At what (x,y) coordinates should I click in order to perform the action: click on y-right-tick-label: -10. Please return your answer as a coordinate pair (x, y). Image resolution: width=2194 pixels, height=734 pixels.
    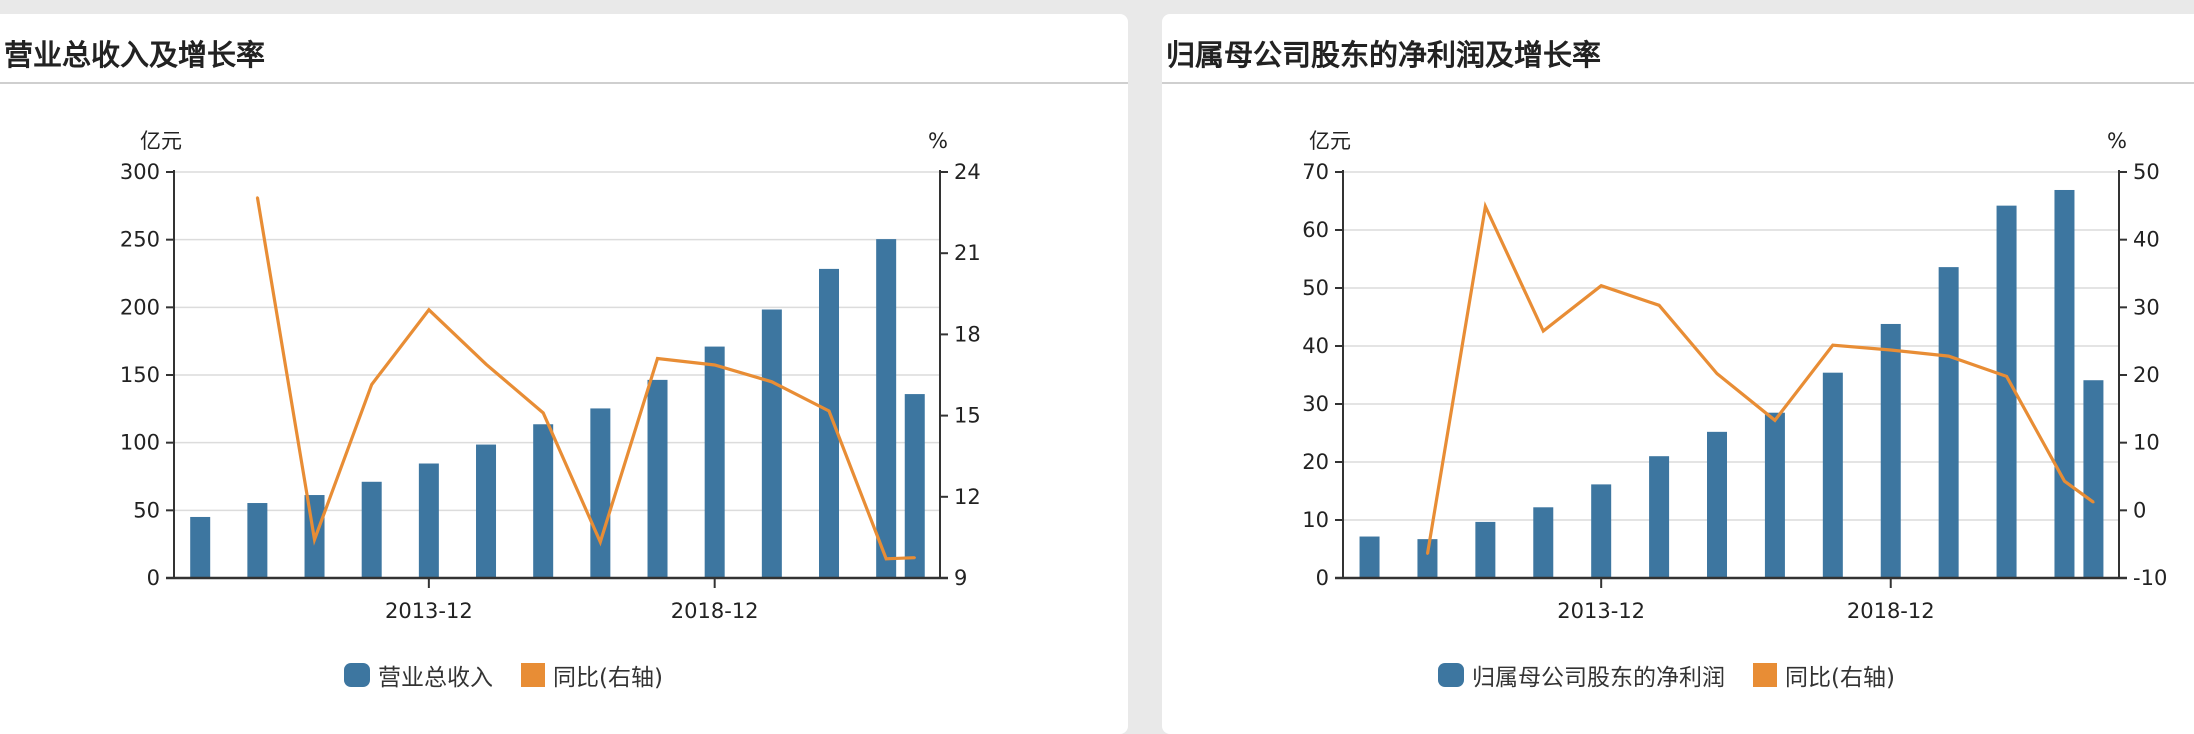
    Looking at the image, I should click on (2150, 578).